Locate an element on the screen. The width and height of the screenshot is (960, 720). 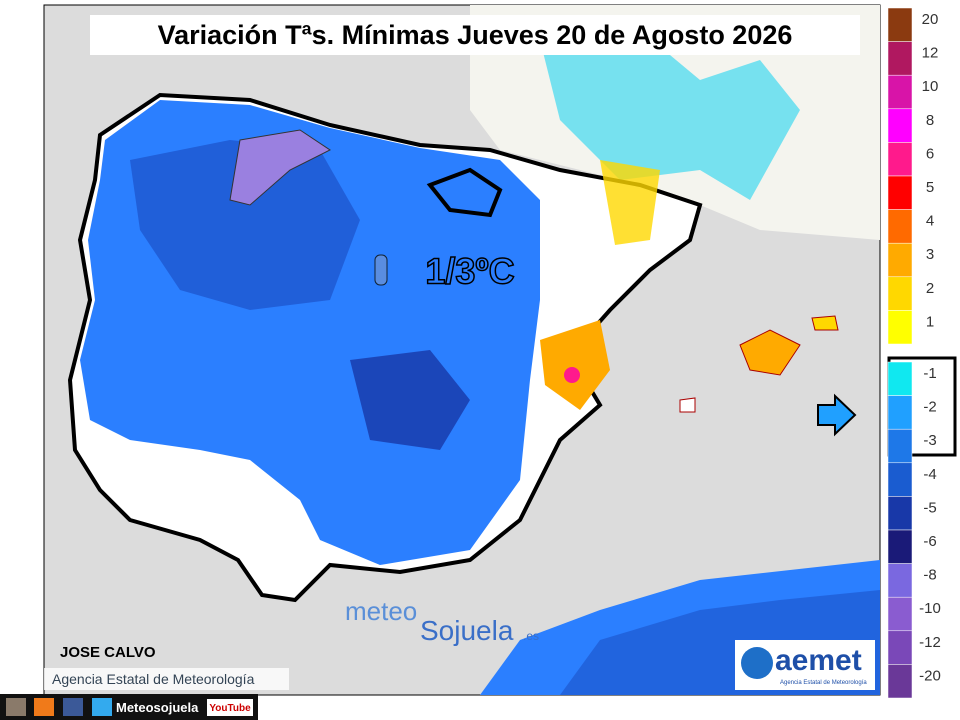
legend-label: -10 is located at coordinates (930, 608).